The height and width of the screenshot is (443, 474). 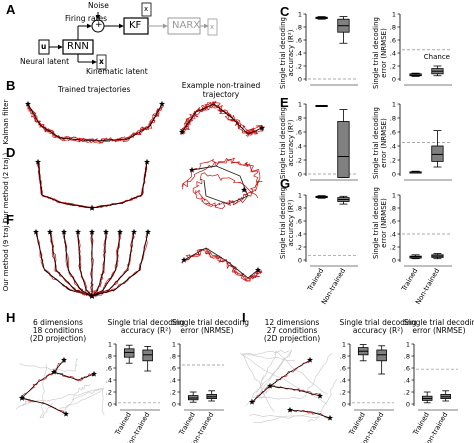 What do you see at coordinates (378, 330) in the screenshot?
I see `i-accuracy-title-line2: accuracy (R²)` at bounding box center [378, 330].